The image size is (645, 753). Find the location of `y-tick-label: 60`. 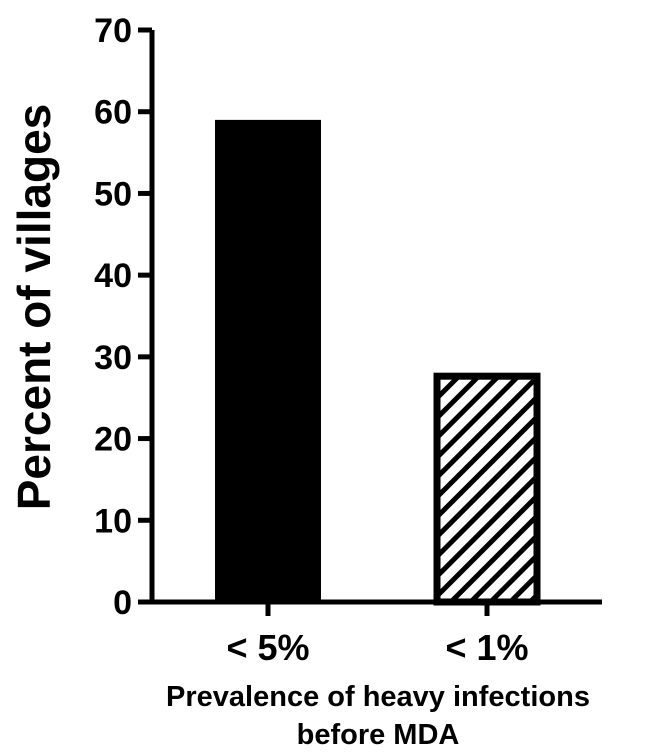

y-tick-label: 60 is located at coordinates (113, 113).